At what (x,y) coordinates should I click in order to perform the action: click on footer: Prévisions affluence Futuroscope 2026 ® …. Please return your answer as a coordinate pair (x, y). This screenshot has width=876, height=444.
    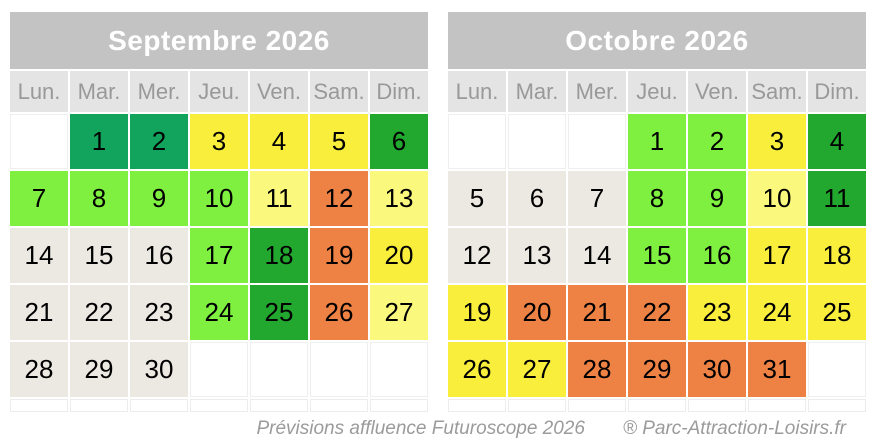
    Looking at the image, I should click on (551, 429).